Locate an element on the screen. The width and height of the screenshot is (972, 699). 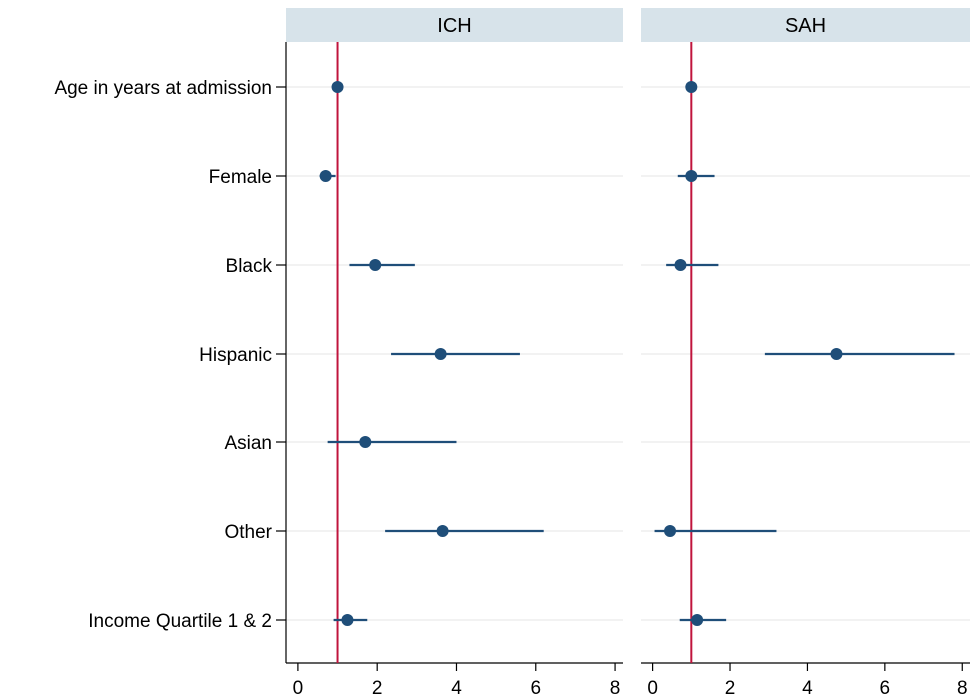
panel-title: SAH is located at coordinates (805, 26).